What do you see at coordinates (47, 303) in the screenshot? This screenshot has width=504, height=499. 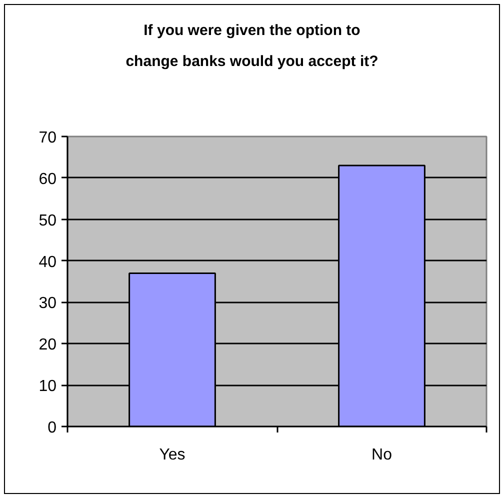 I see `y-tick-label: 30` at bounding box center [47, 303].